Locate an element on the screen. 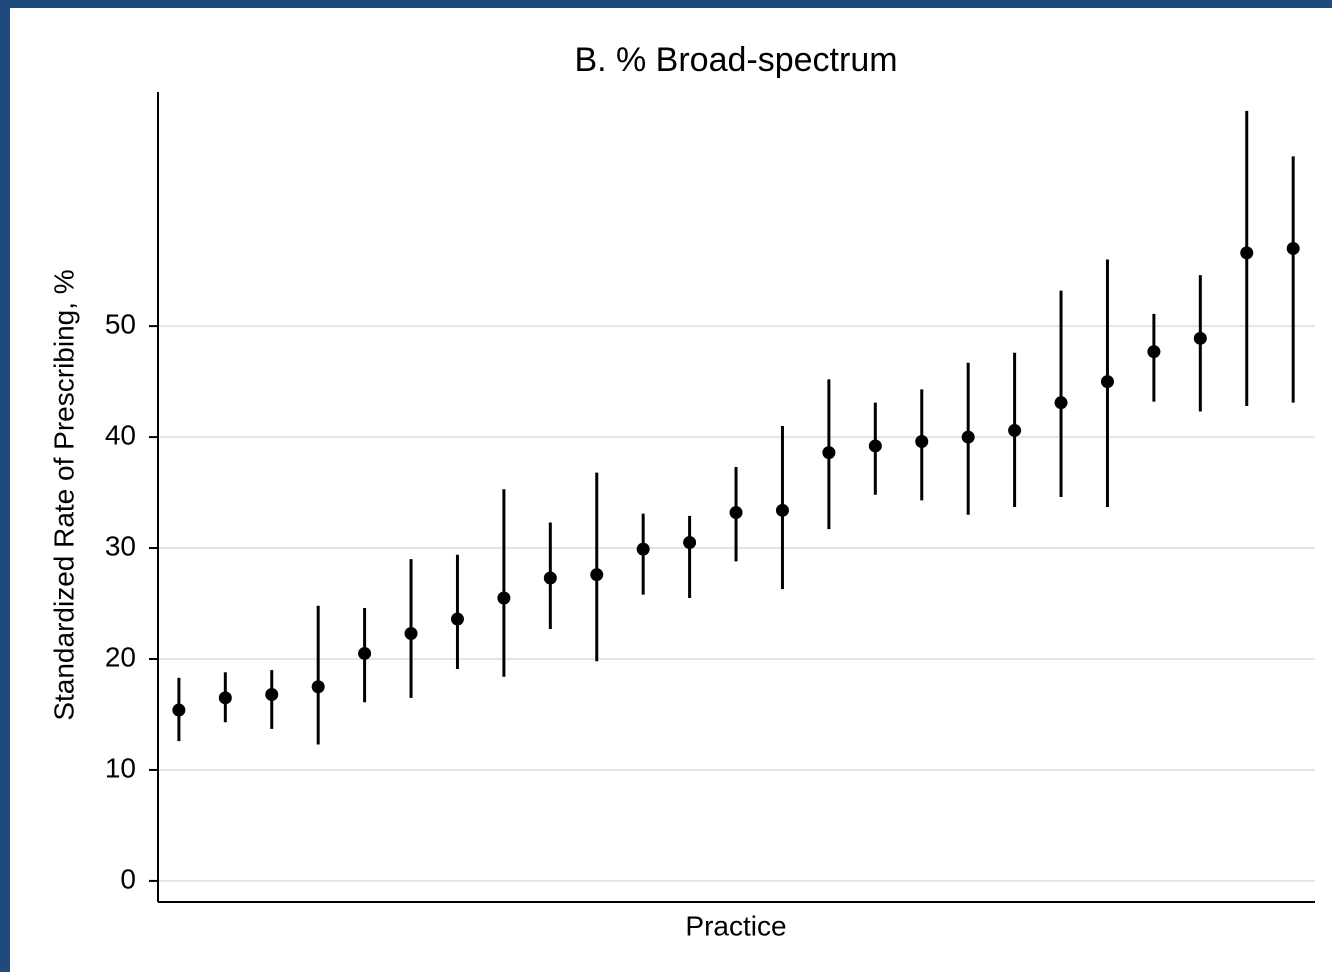 This screenshot has width=1332, height=972. chart-title: B. % Broad-spectrum is located at coordinates (735, 60).